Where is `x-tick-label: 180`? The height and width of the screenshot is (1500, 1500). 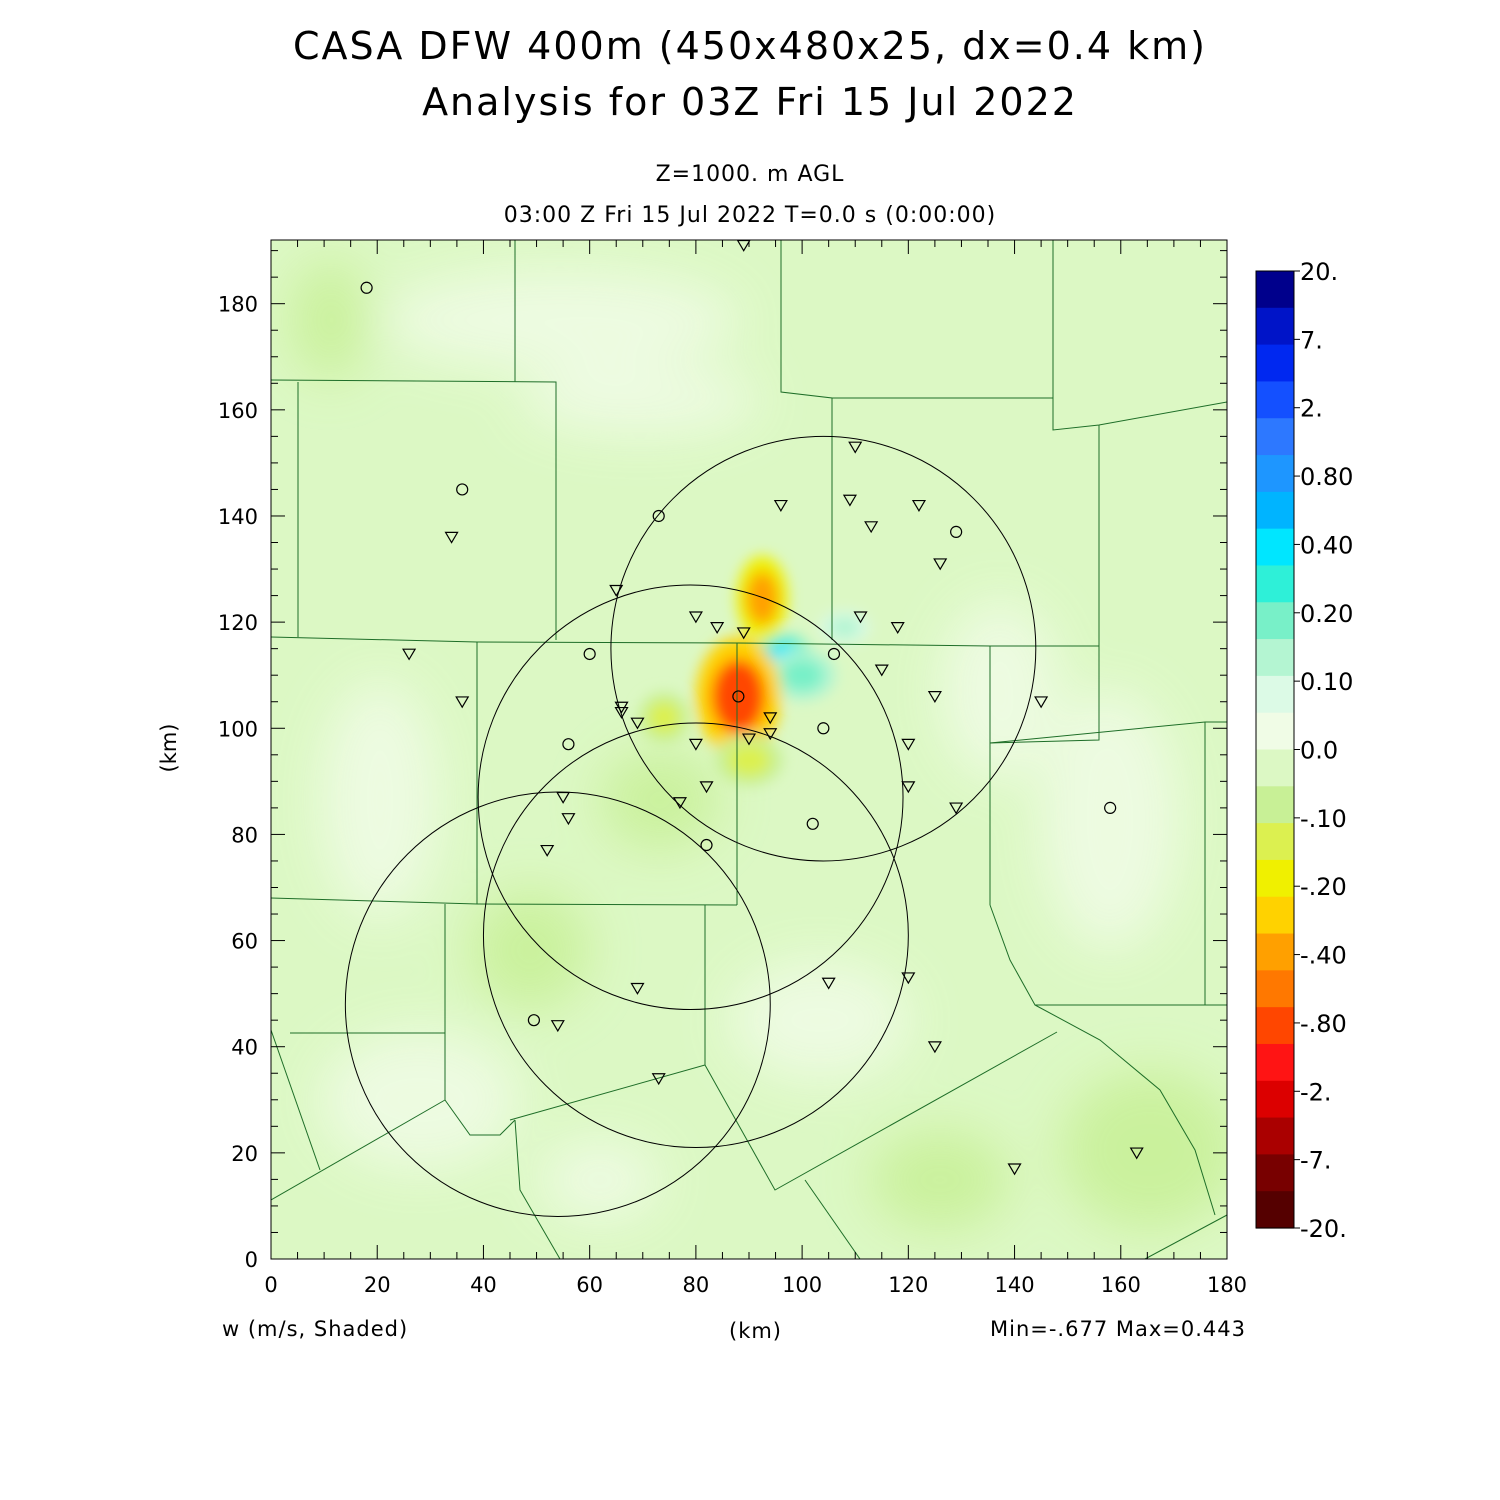 x-tick-label: 180 is located at coordinates (1227, 1285).